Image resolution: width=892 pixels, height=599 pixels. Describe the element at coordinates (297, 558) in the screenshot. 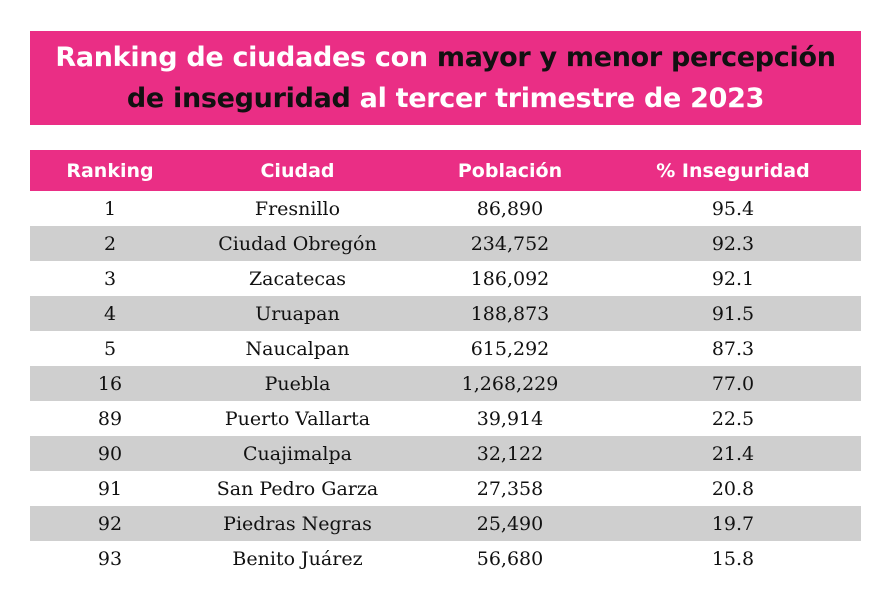

I see `cell-ciudad: Benito Juárez` at that location.